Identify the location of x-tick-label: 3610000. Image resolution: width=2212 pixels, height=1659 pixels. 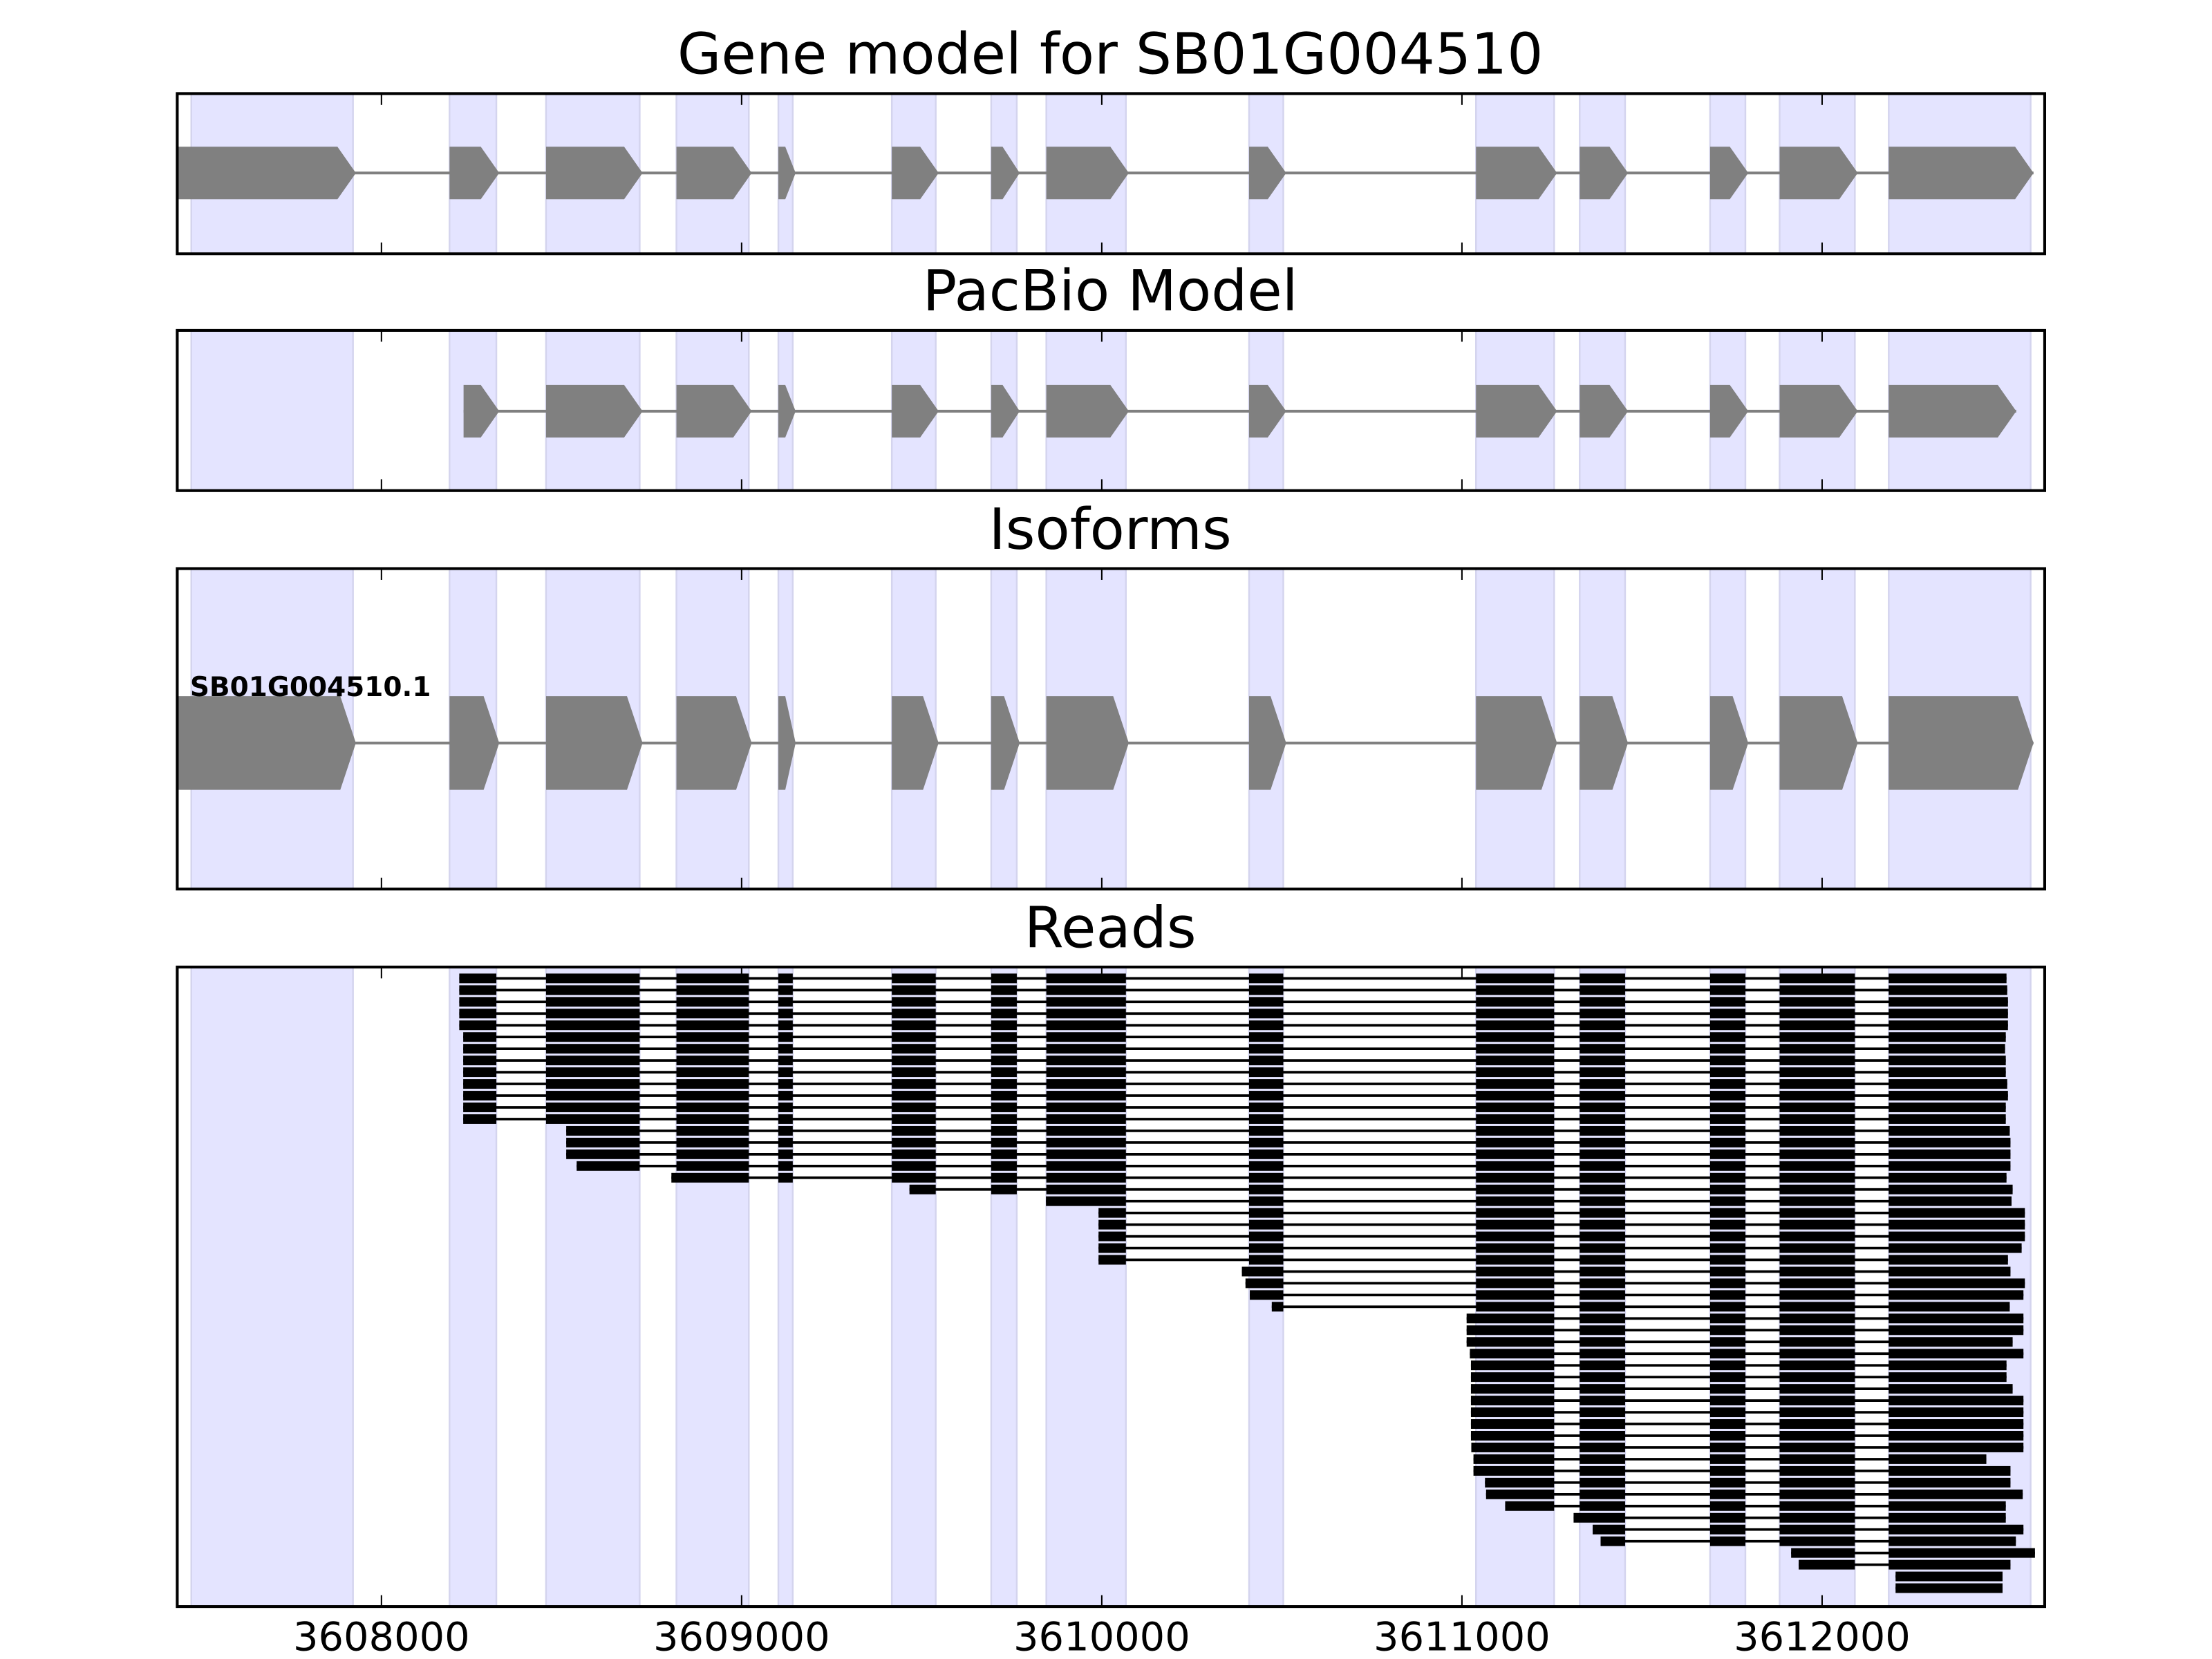
(1101, 1637).